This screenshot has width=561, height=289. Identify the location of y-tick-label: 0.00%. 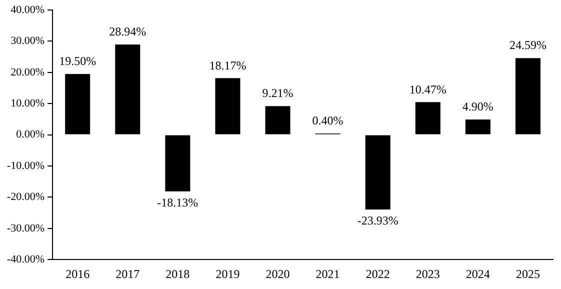
(30, 134).